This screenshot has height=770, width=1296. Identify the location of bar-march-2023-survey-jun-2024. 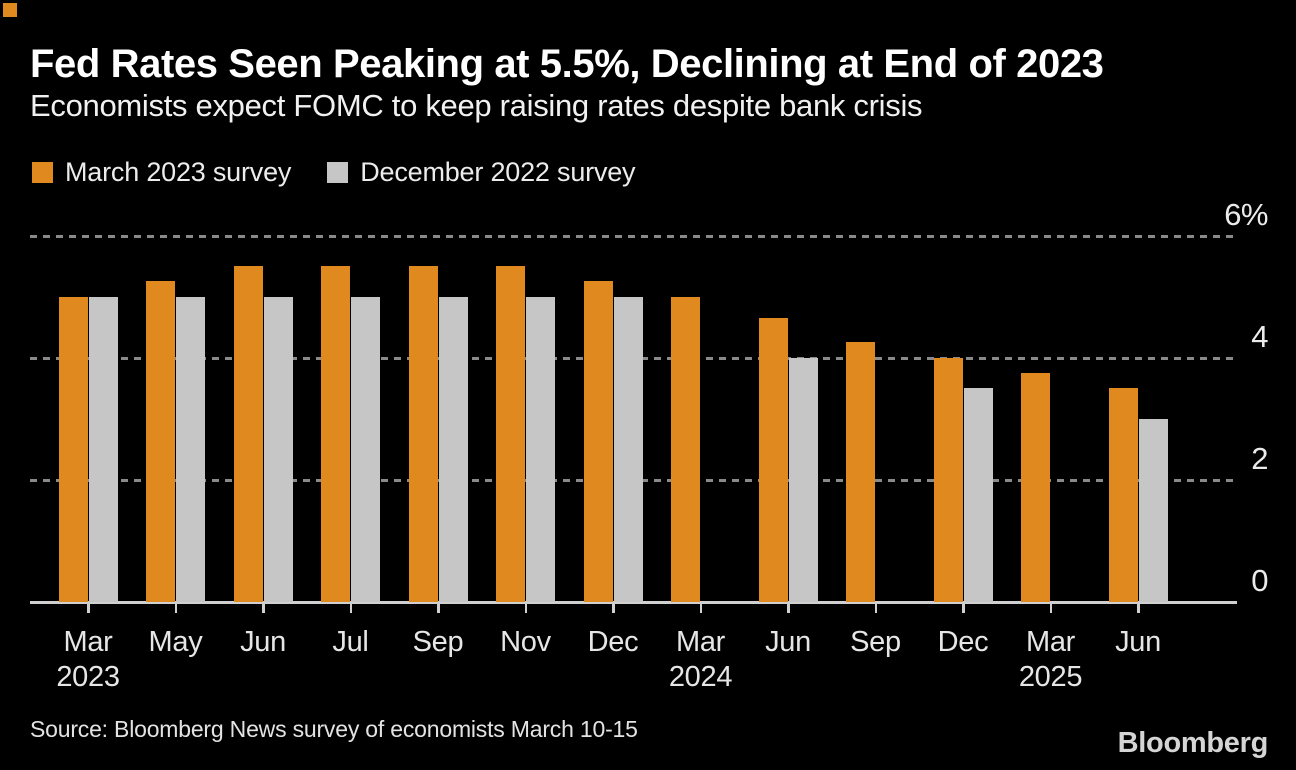
(773, 459).